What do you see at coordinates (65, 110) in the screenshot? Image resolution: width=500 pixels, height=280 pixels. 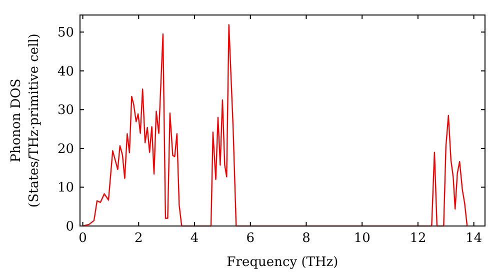 I see `y-tick-label: 30` at bounding box center [65, 110].